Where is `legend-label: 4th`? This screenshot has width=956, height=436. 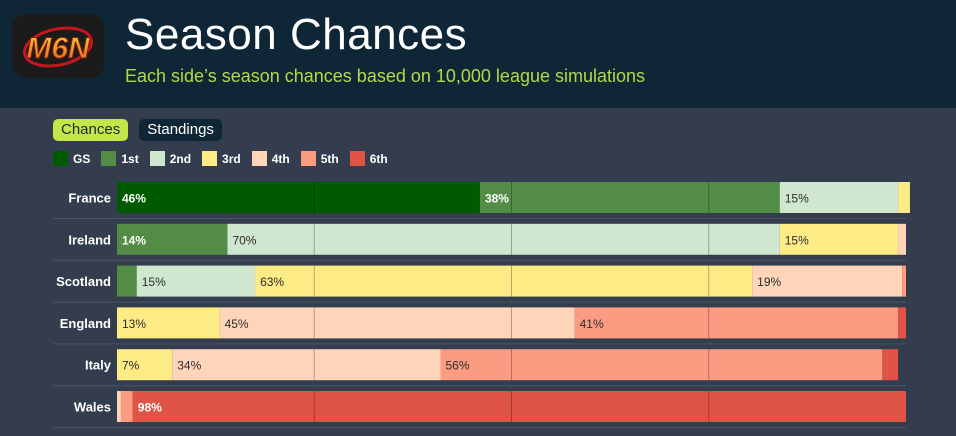 legend-label: 4th is located at coordinates (280, 158).